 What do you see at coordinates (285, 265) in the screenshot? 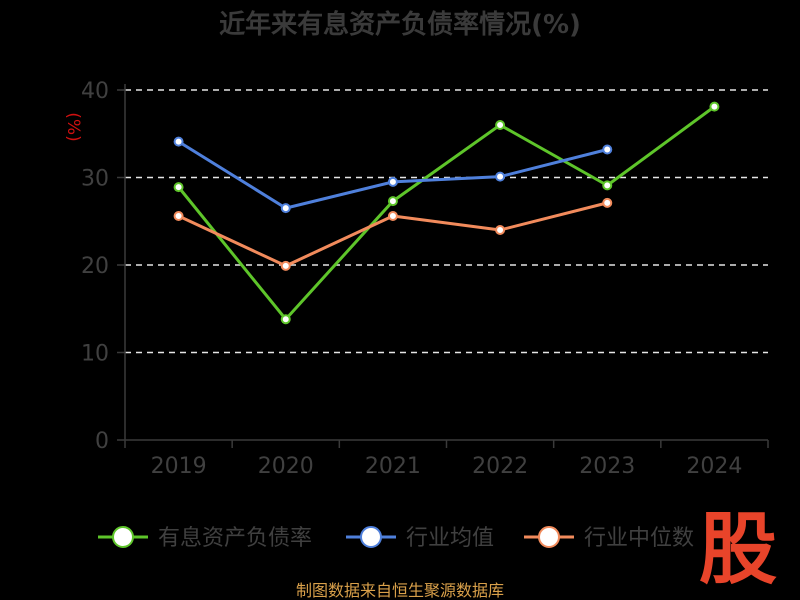
I see `data-point-2-2020` at bounding box center [285, 265].